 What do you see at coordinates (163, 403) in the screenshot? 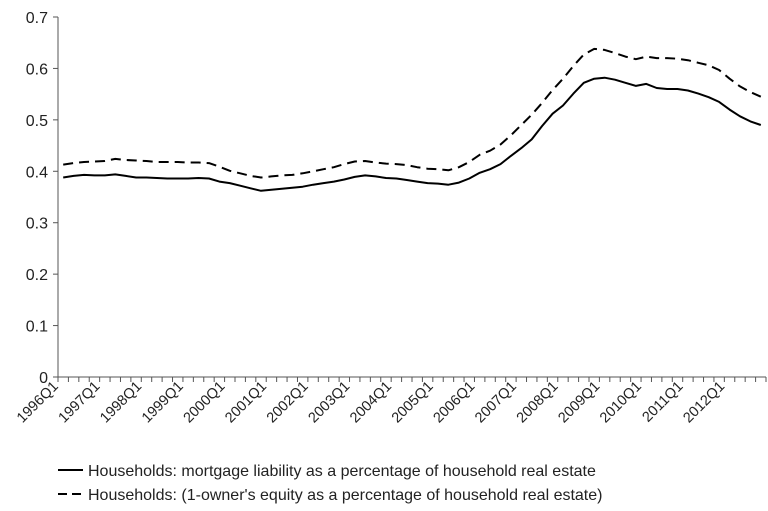
I see `x-tick-label: 1999Q1` at bounding box center [163, 403].